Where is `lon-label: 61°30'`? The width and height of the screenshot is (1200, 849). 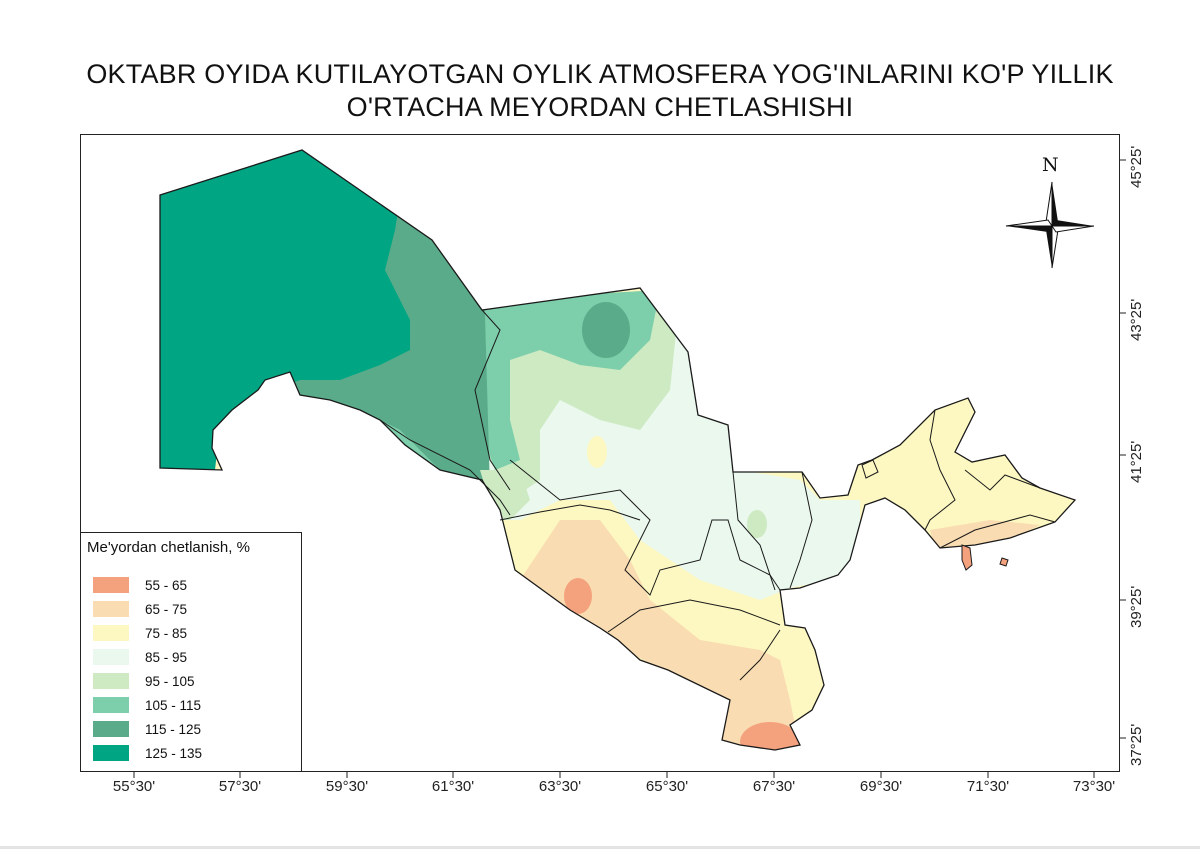
lon-label: 61°30' is located at coordinates (453, 786).